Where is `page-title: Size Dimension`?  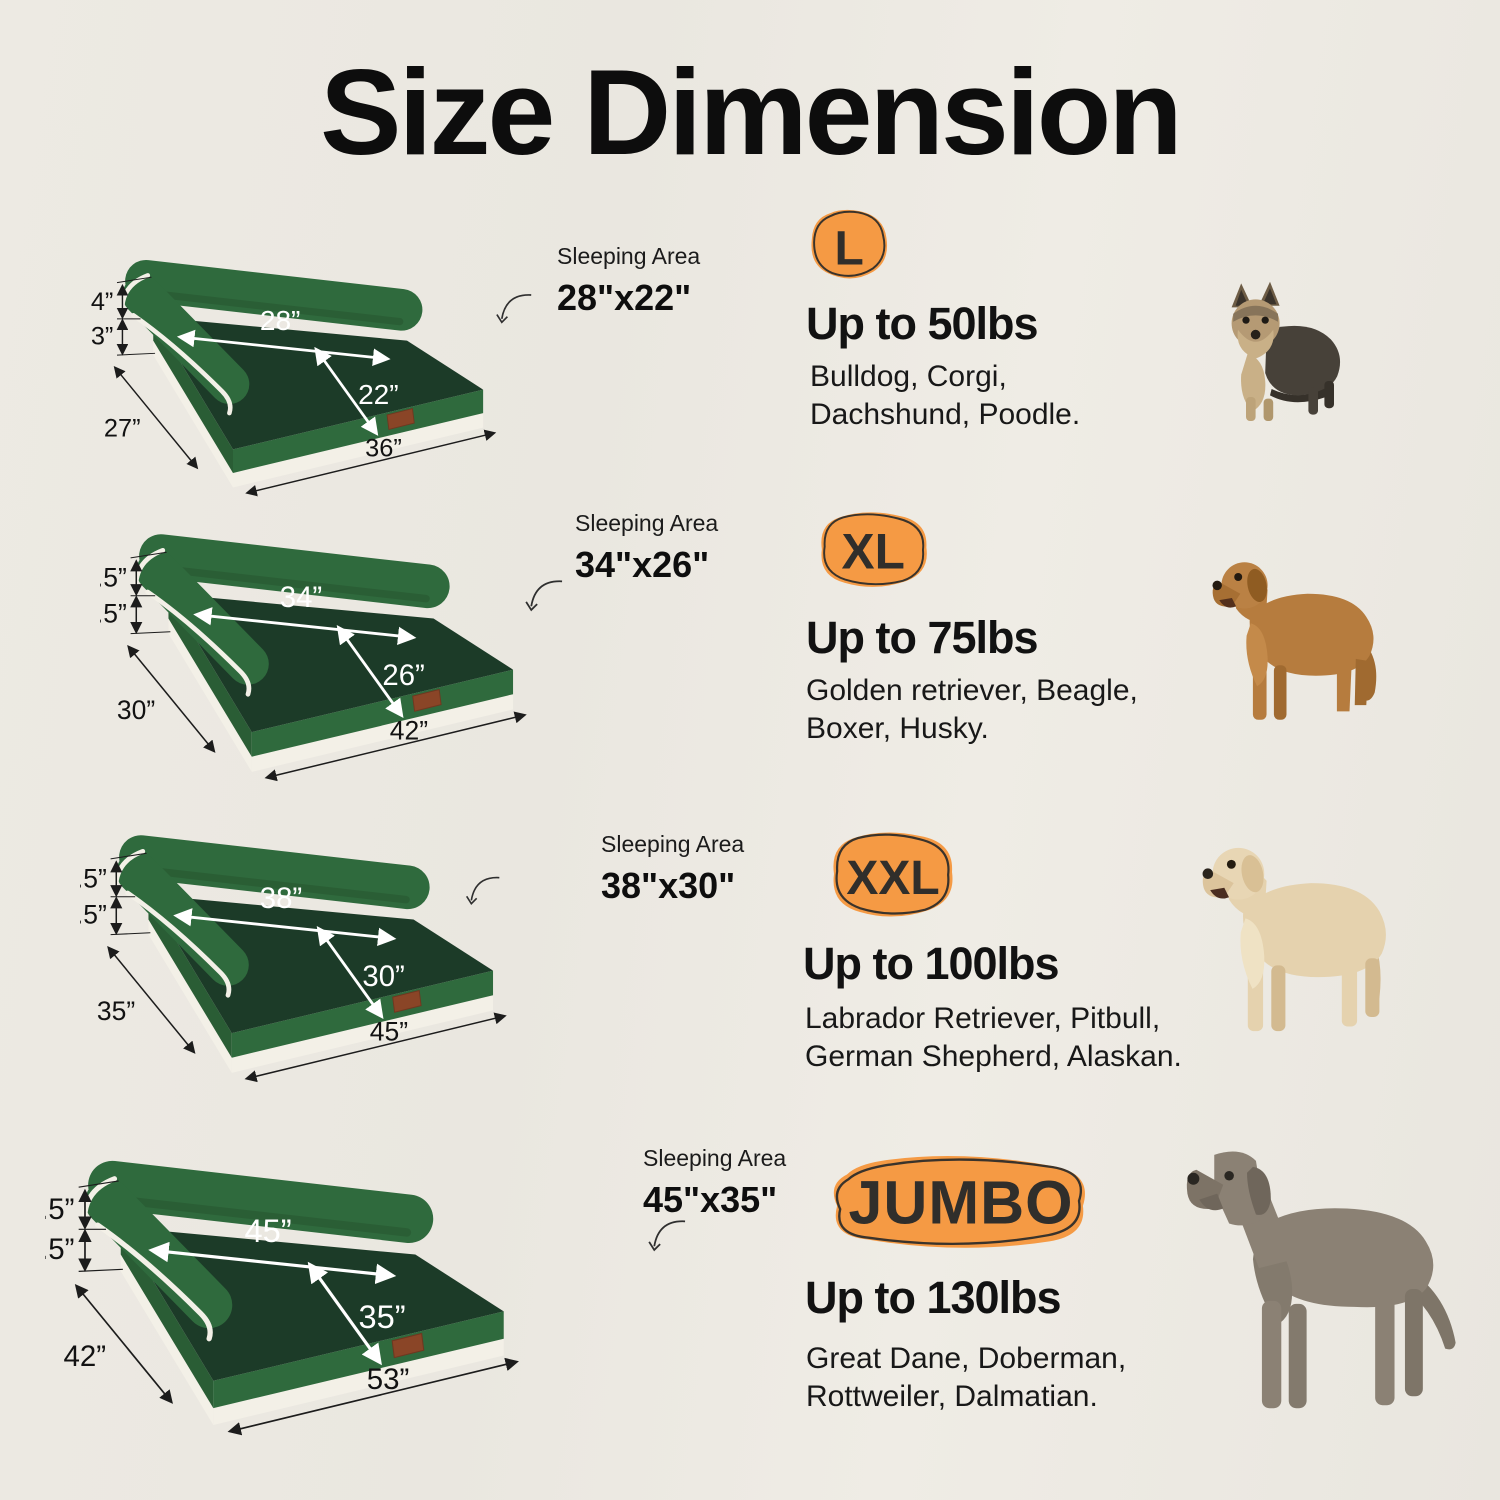 page-title: Size Dimension is located at coordinates (751, 112).